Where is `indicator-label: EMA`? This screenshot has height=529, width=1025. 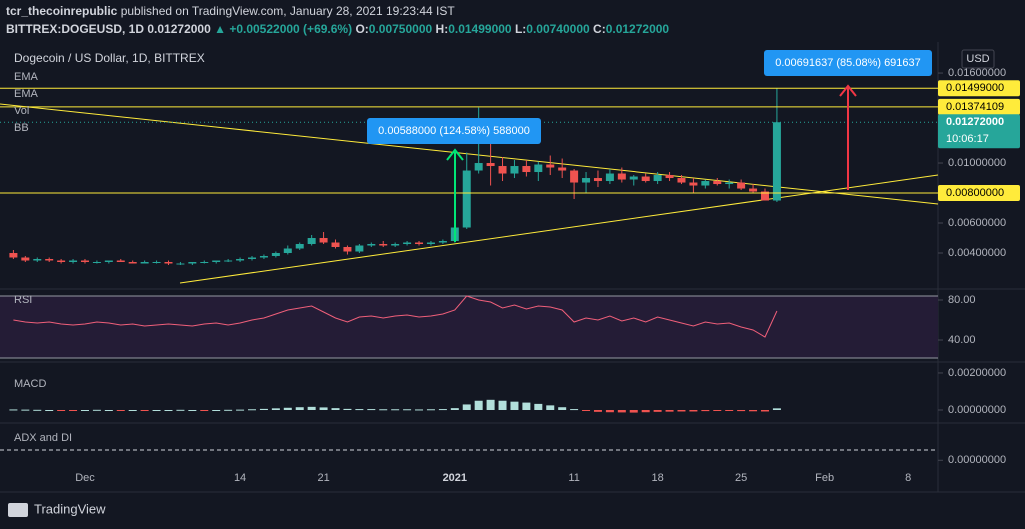 indicator-label: EMA is located at coordinates (26, 94).